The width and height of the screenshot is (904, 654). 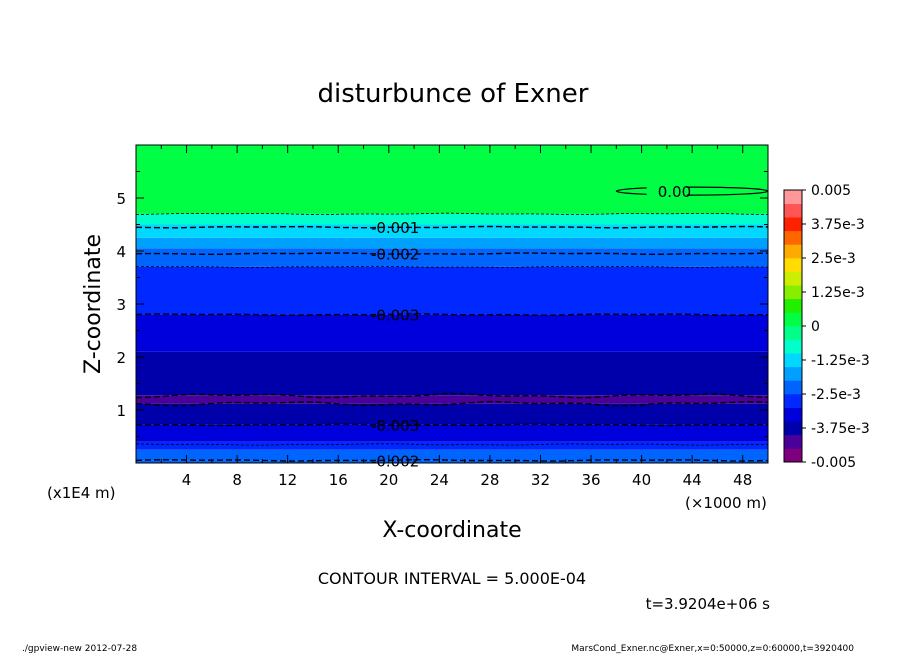 What do you see at coordinates (815, 327) in the screenshot?
I see `colorbar-tick-label: 0` at bounding box center [815, 327].